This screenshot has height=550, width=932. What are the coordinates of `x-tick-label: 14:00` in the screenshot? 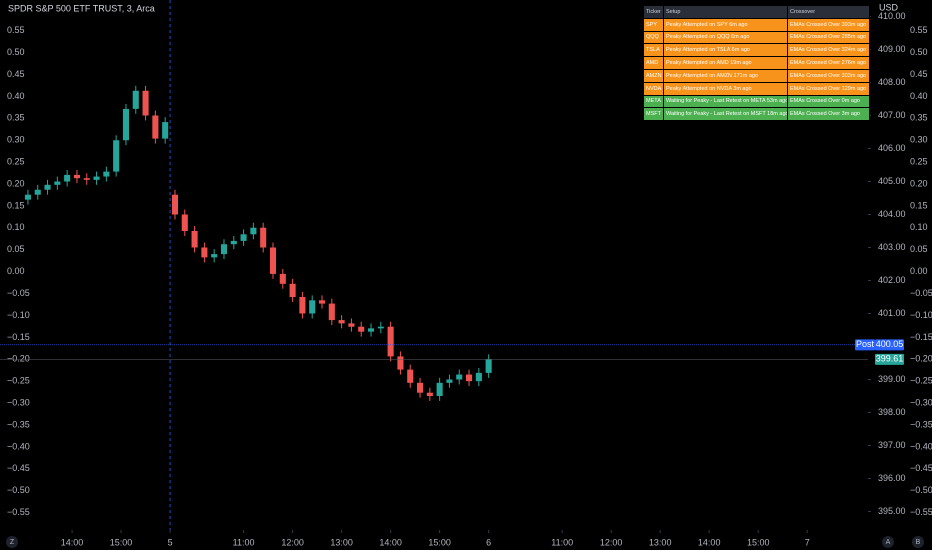 It's located at (72, 542).